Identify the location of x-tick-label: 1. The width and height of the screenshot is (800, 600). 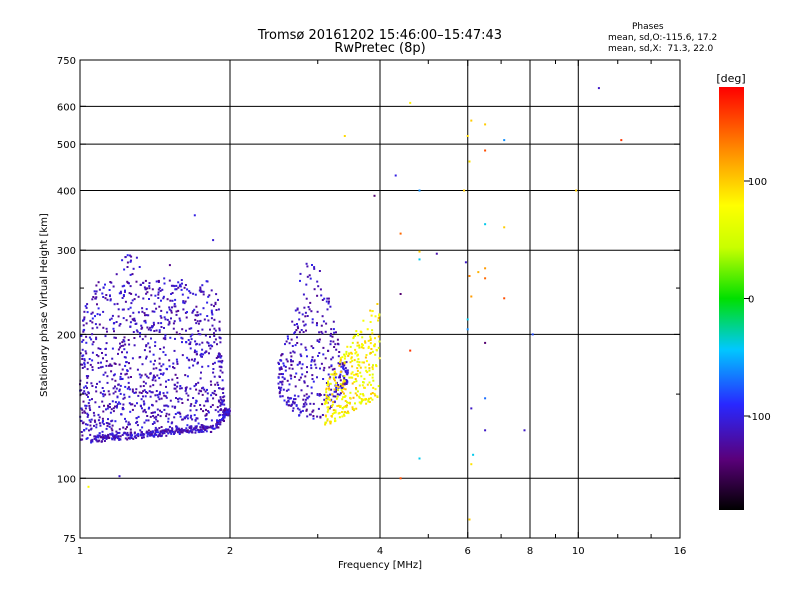
(80, 551).